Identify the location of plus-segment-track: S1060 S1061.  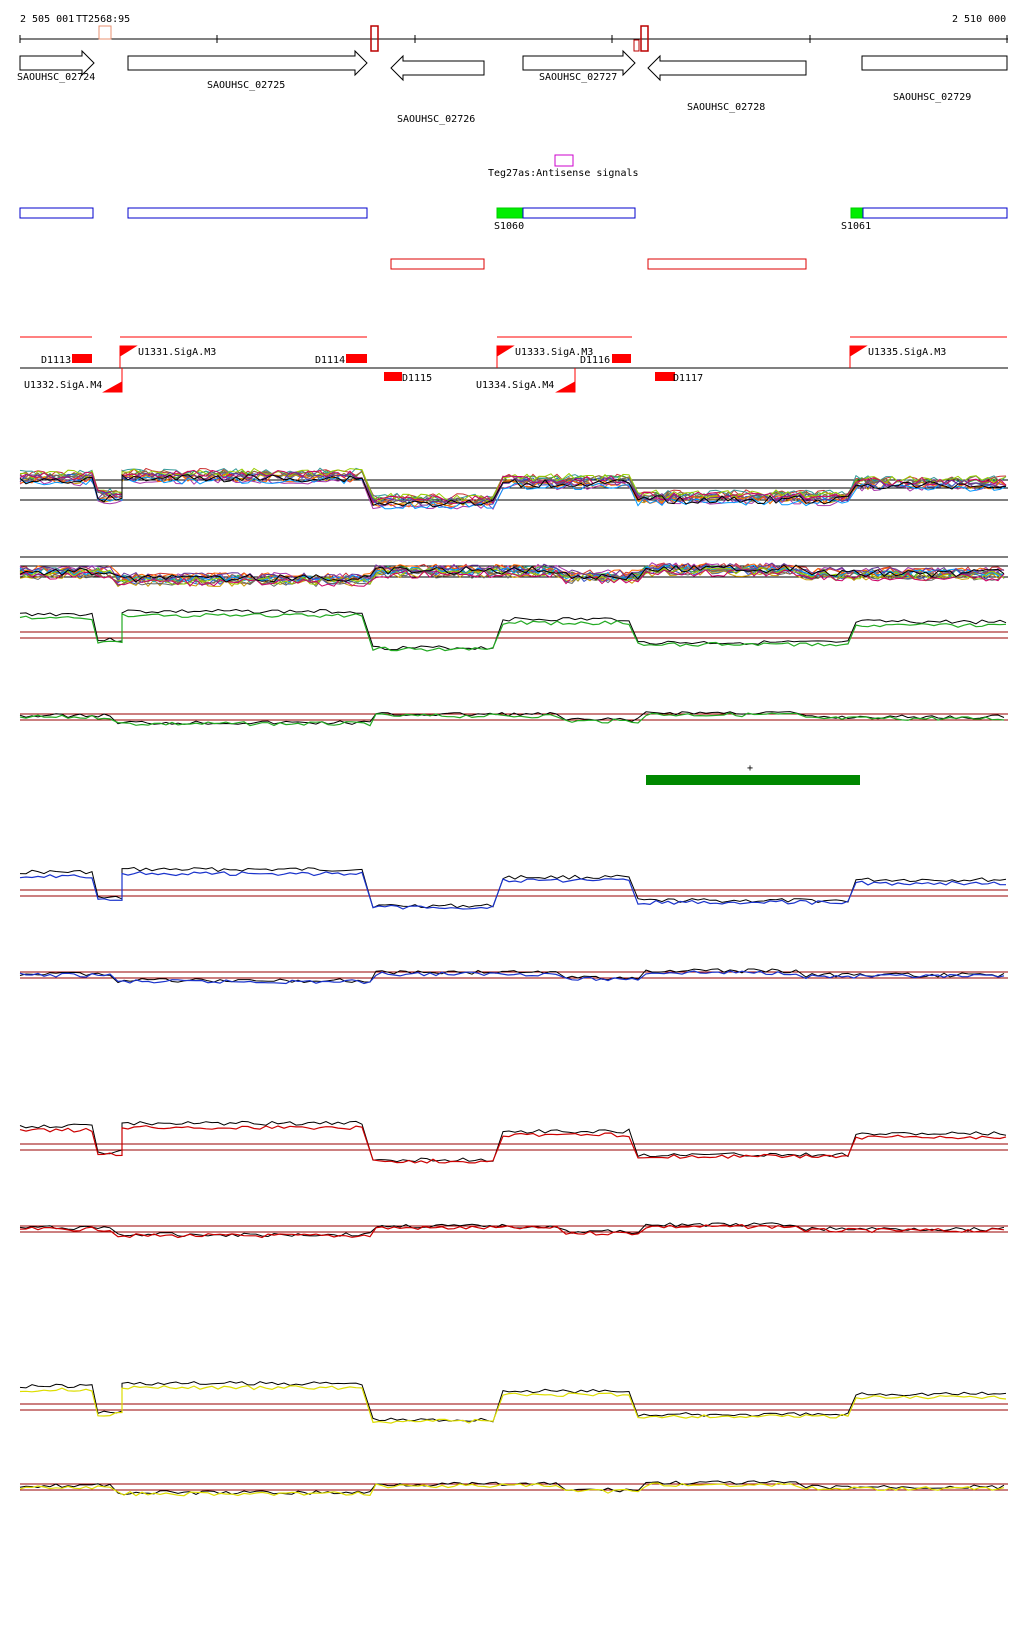
(513, 219).